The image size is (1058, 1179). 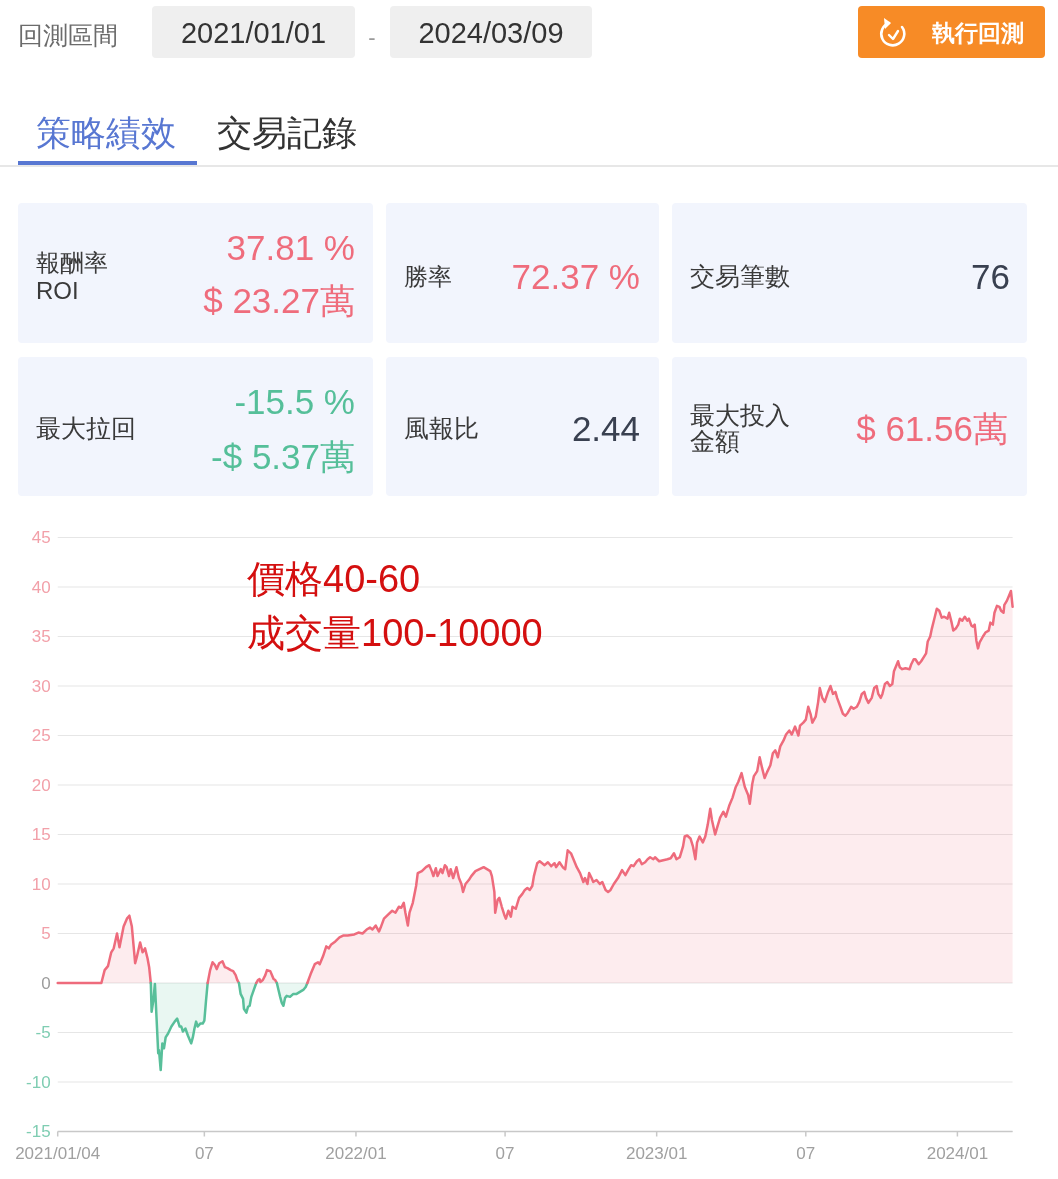 I want to click on text: 最大拉回, so click(x=86, y=428).